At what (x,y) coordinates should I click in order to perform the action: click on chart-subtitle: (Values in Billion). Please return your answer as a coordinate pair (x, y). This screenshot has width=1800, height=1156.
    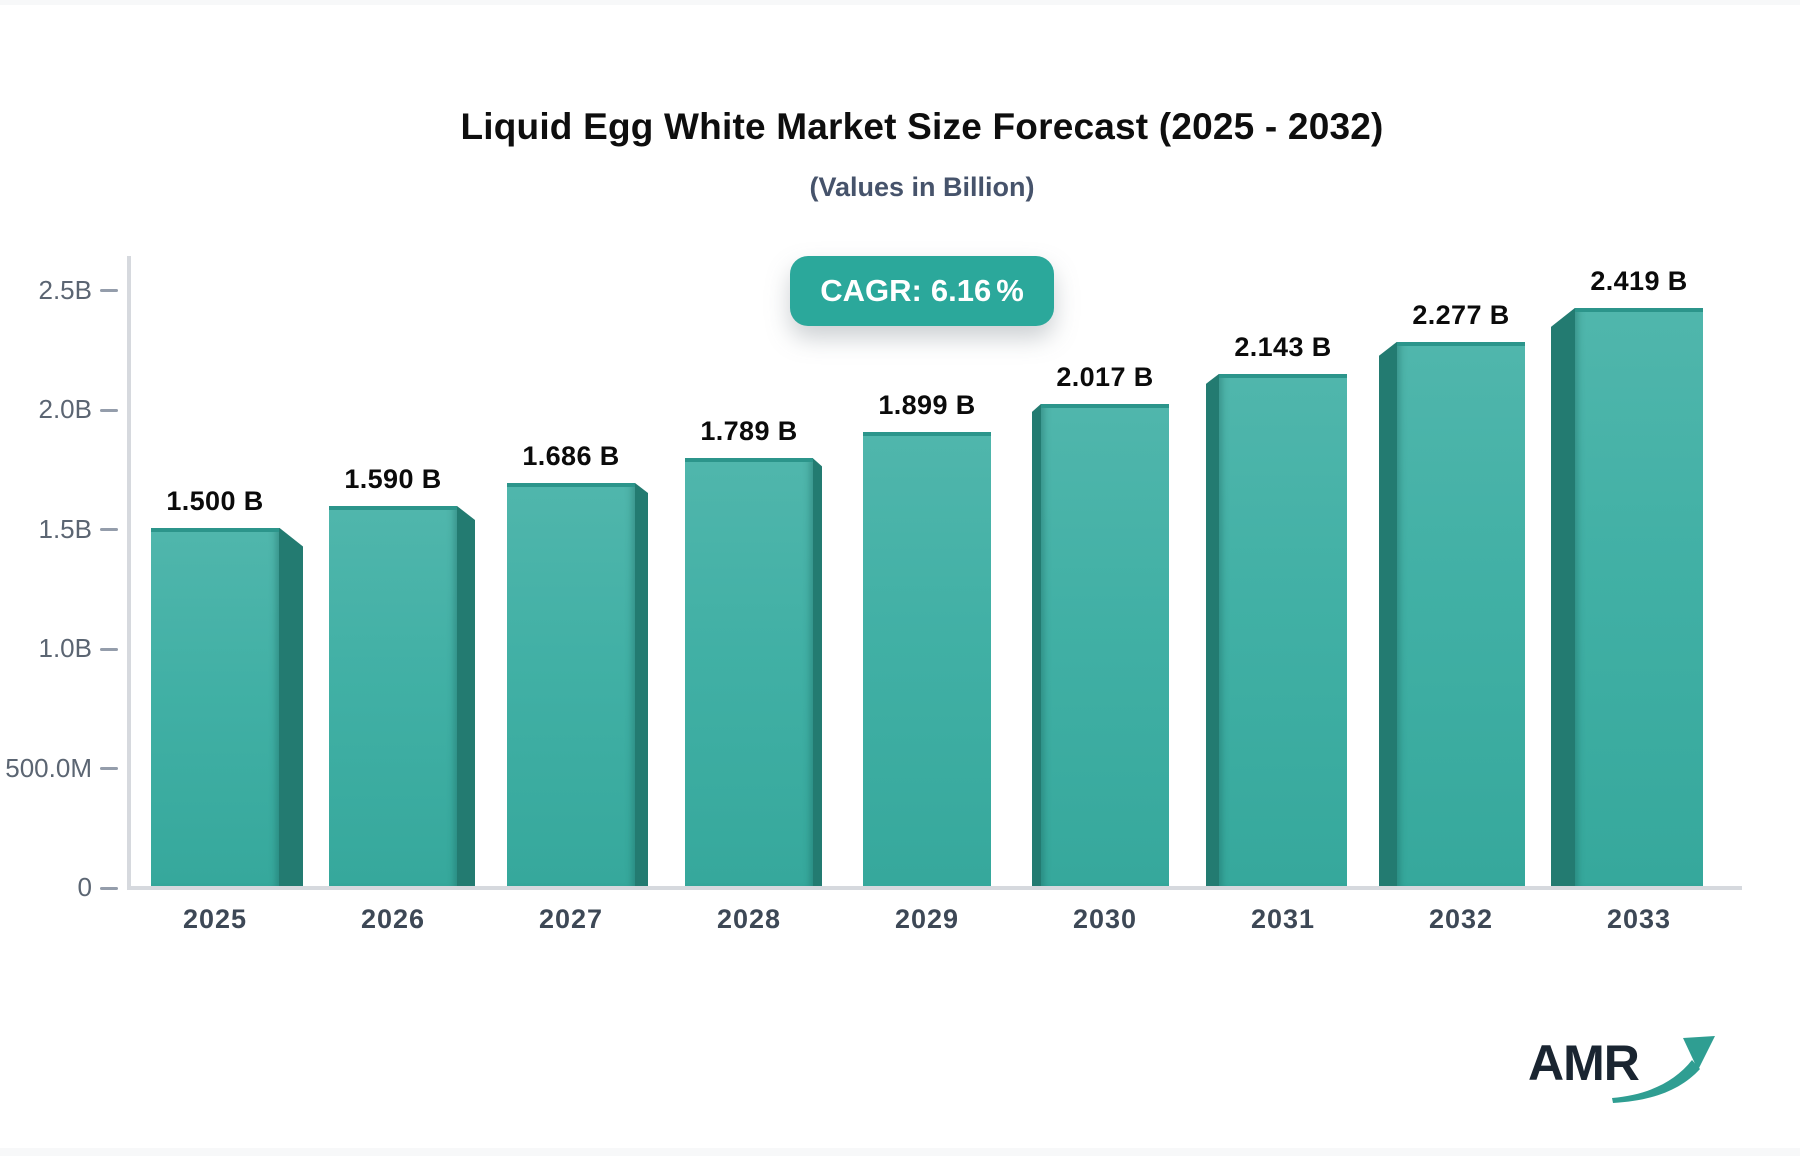
    Looking at the image, I should click on (922, 187).